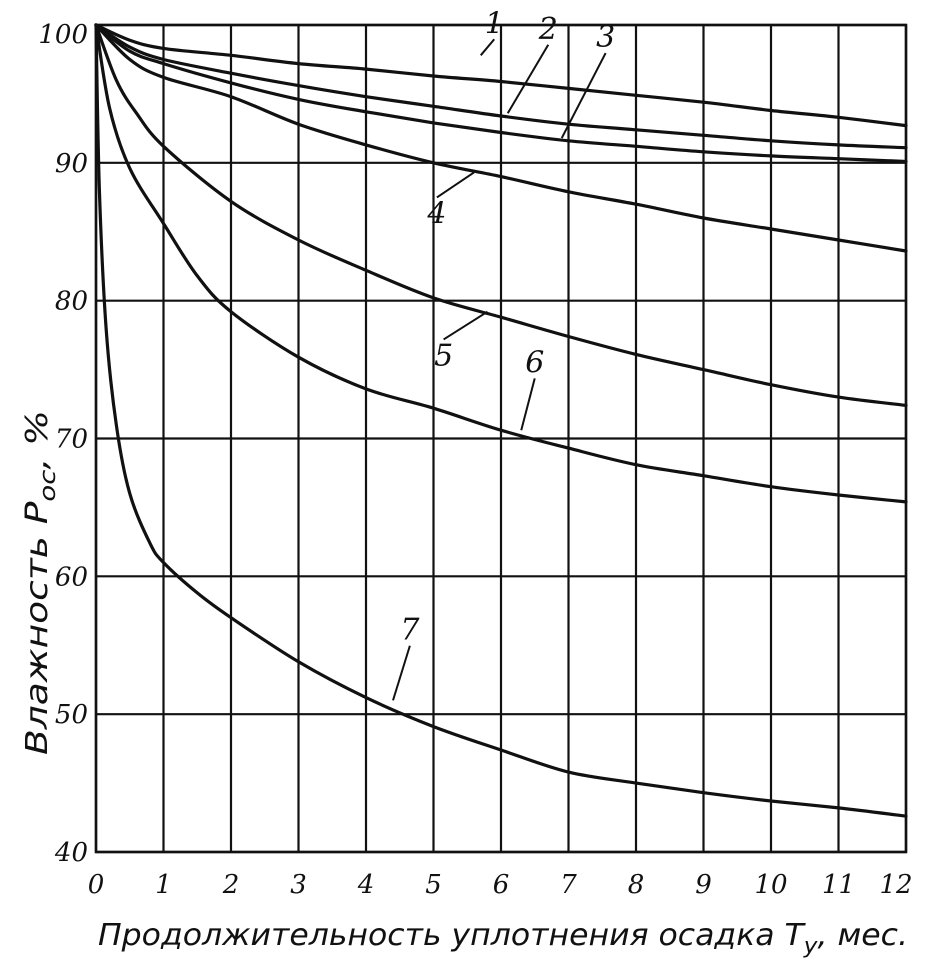  Describe the element at coordinates (568, 885) in the screenshot. I see `x-tick-label-7: 7` at that location.